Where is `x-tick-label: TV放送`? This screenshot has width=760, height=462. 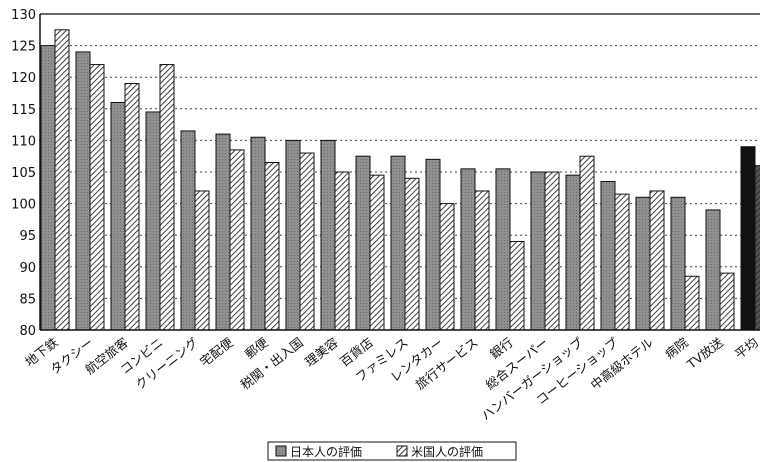
x-tick-label: TV放送 is located at coordinates (704, 353).